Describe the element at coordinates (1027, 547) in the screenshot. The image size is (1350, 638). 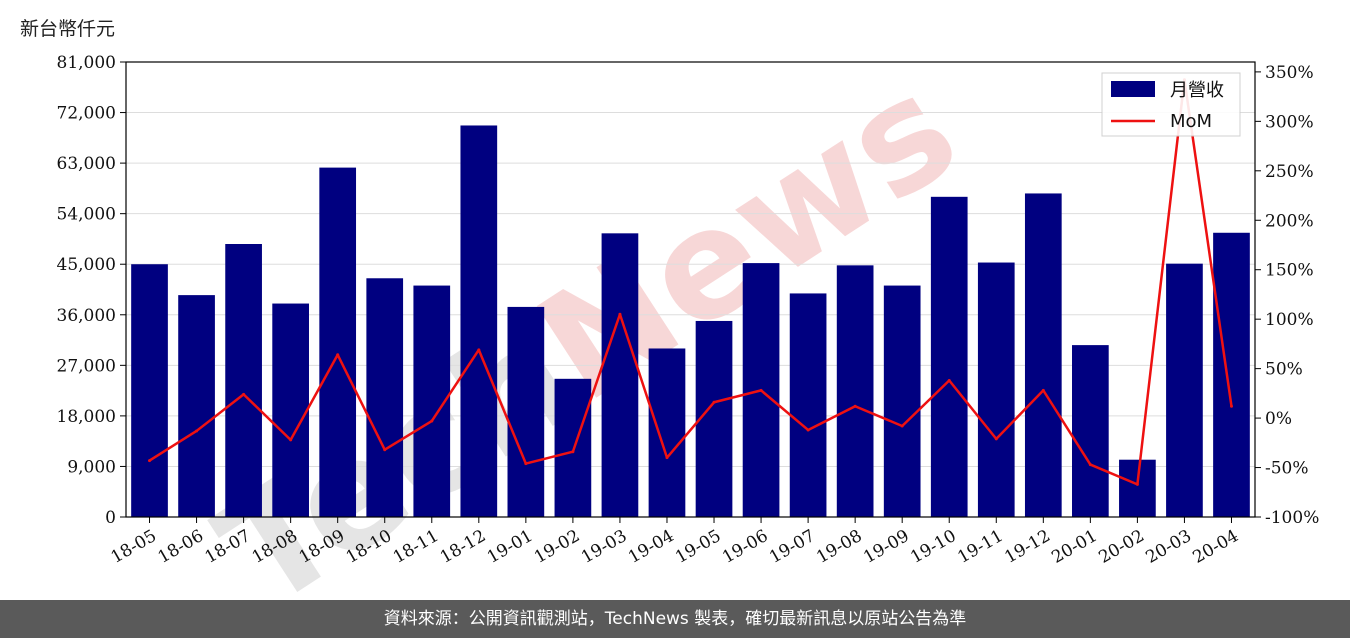
I see `x-tick-label: 19-12` at that location.